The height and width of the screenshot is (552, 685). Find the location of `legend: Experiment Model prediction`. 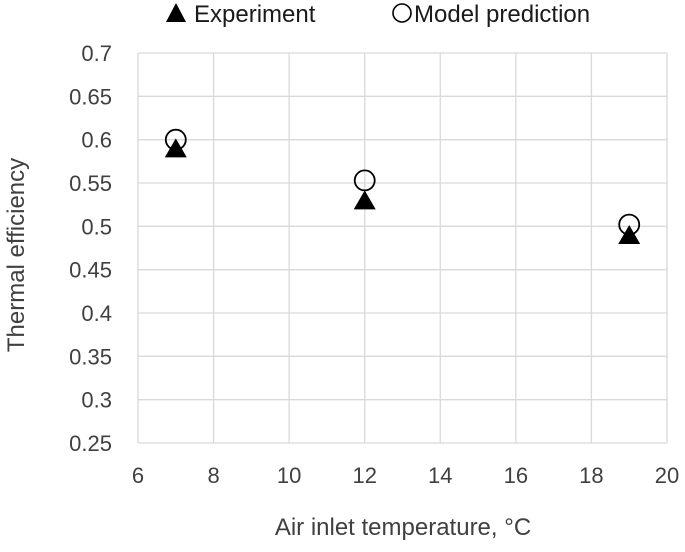

legend: Experiment Model prediction is located at coordinates (378, 14).